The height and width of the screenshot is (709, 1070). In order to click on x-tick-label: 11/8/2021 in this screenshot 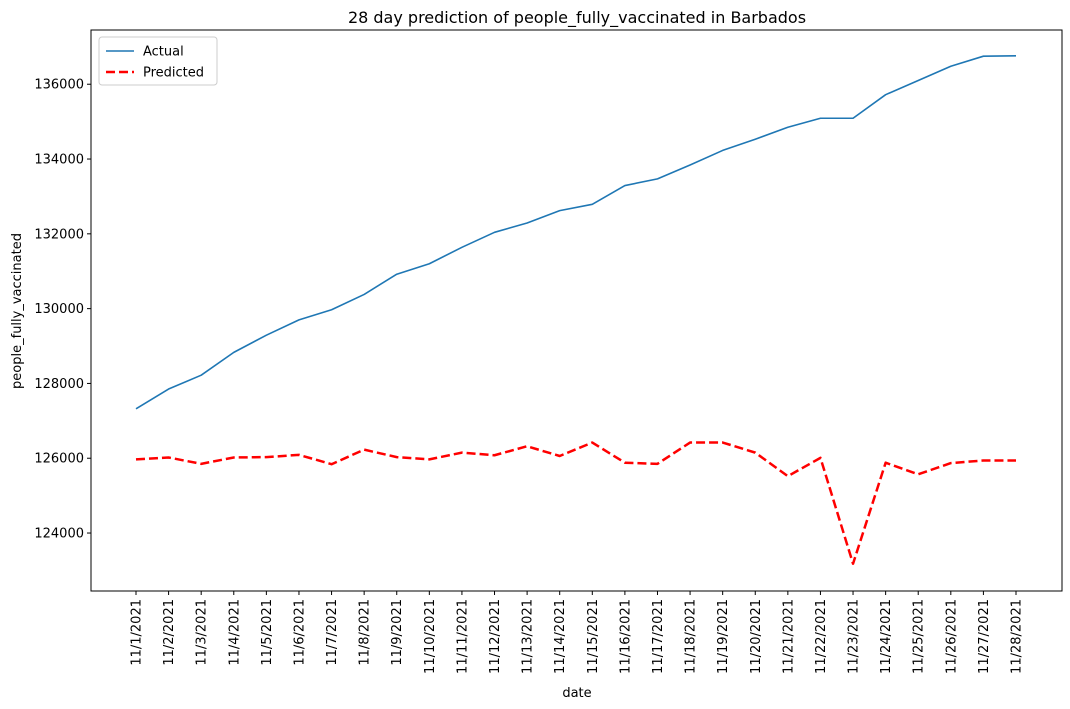, I will do `click(365, 632)`.